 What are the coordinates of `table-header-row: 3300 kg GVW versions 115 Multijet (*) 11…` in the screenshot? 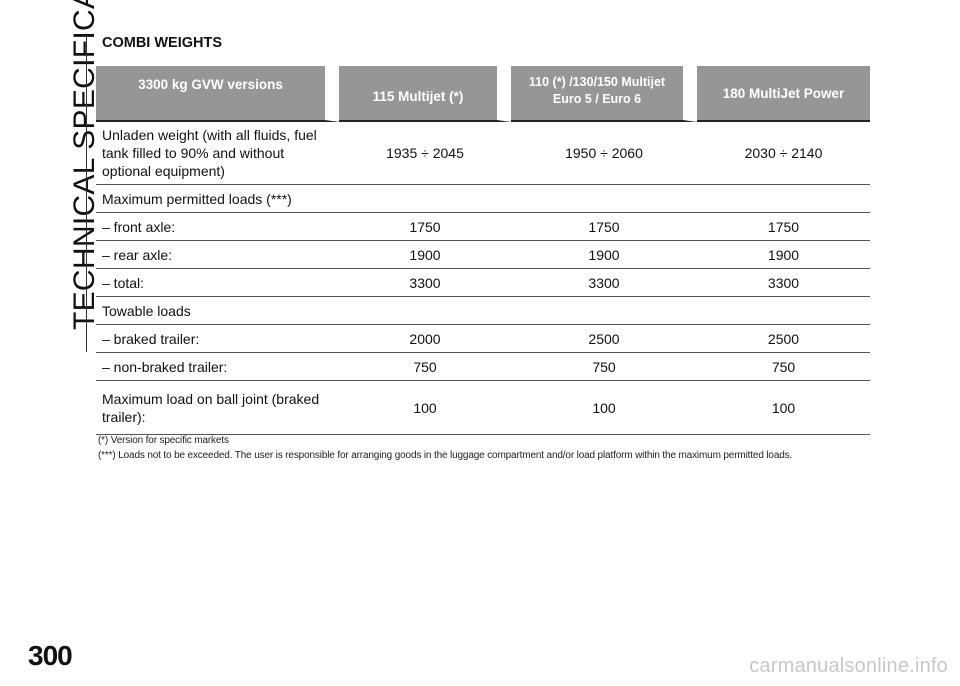 It's located at (483, 94).